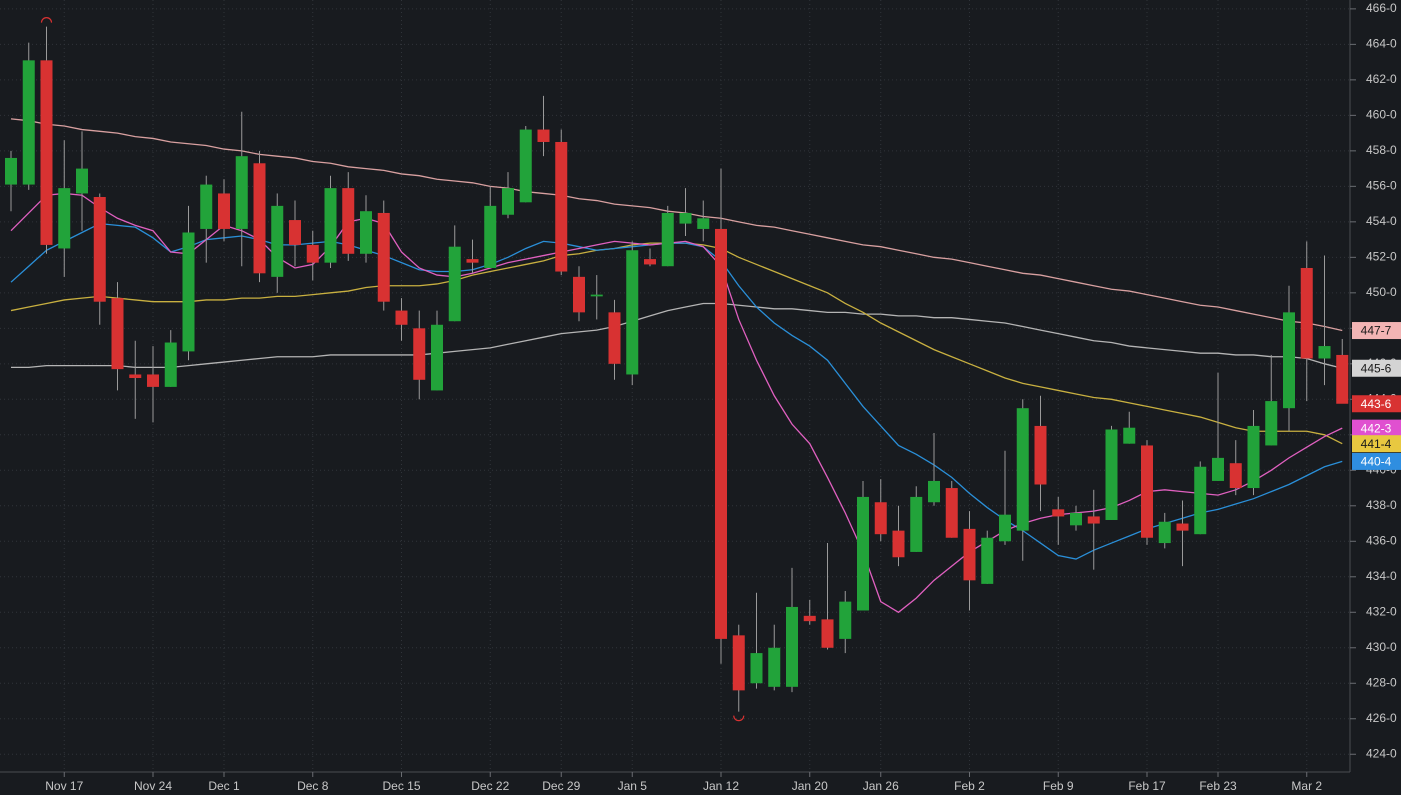  Describe the element at coordinates (1381, 718) in the screenshot. I see `y-tick-label: 426-0` at that location.